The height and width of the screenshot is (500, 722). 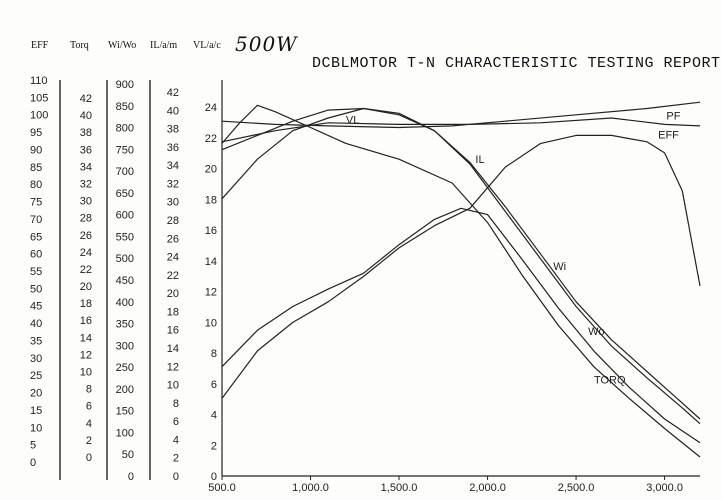 I want to click on scale-tick-vl-a-c: 22, so click(x=211, y=139).